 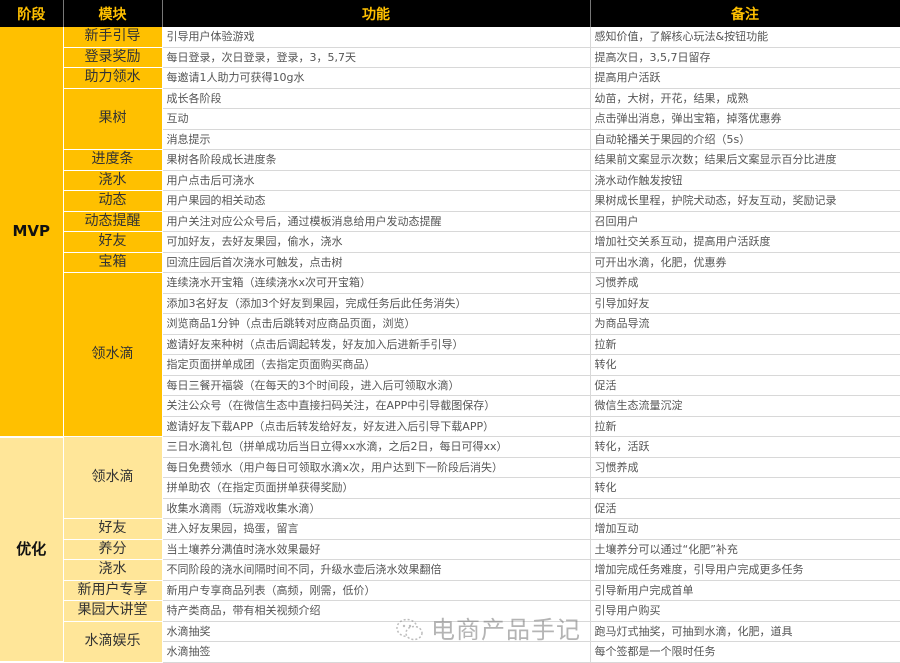 I want to click on notes-cell: 结果前文案显示次数；结果后文案显示百分比进度, so click(x=745, y=160).